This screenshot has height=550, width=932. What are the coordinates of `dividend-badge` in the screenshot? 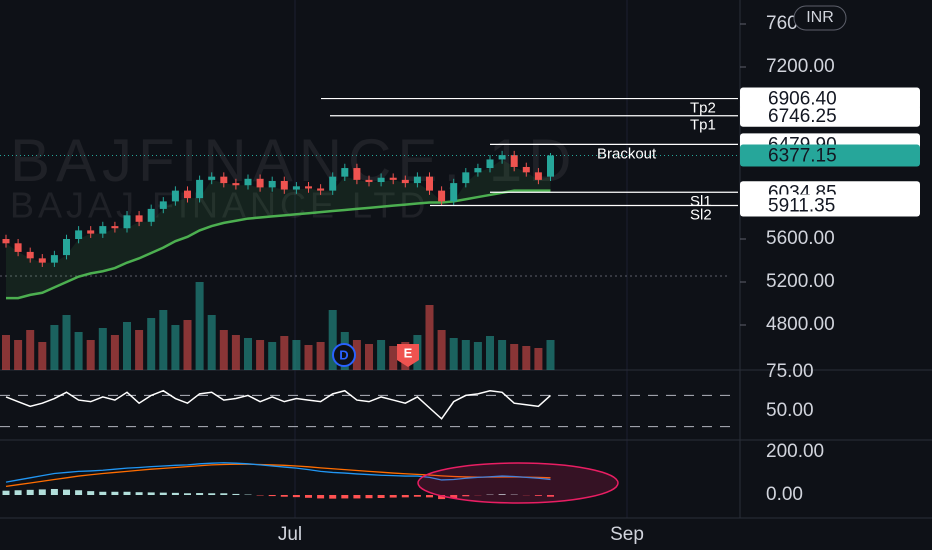 It's located at (344, 355).